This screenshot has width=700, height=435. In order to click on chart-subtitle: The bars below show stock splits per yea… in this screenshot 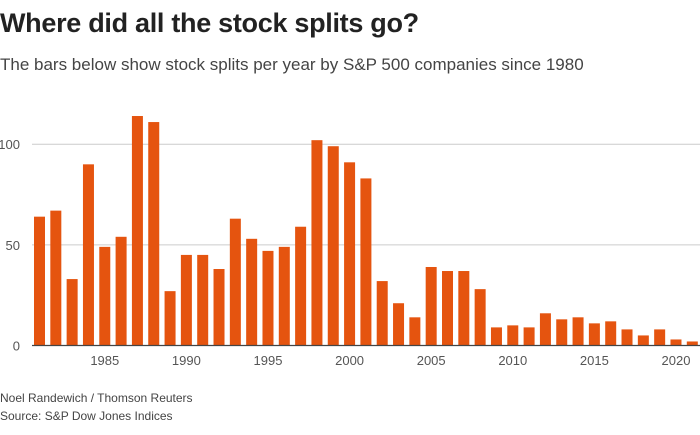, I will do `click(292, 64)`.